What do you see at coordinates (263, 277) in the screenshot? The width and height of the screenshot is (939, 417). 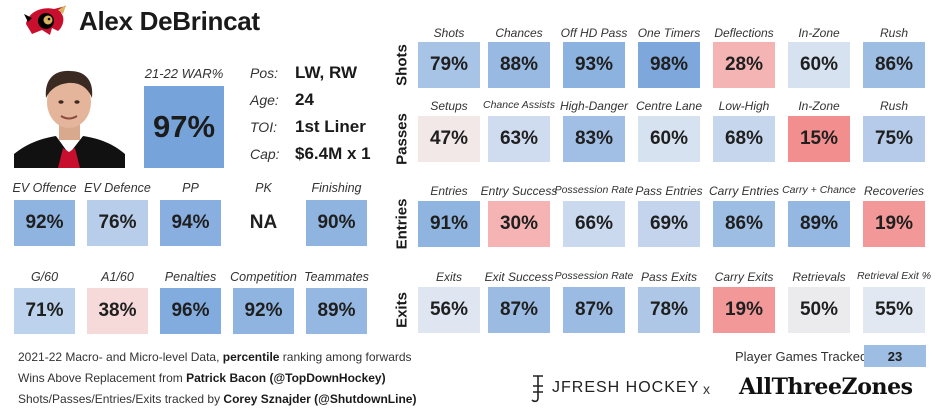 I see `metric-label-competition: Competition` at bounding box center [263, 277].